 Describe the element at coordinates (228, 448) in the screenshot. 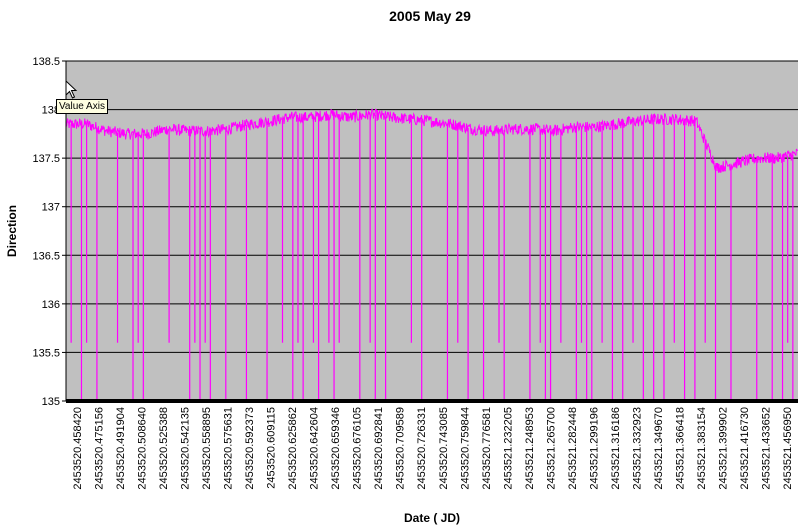

I see `x-tick-label: 2453520.575631` at that location.